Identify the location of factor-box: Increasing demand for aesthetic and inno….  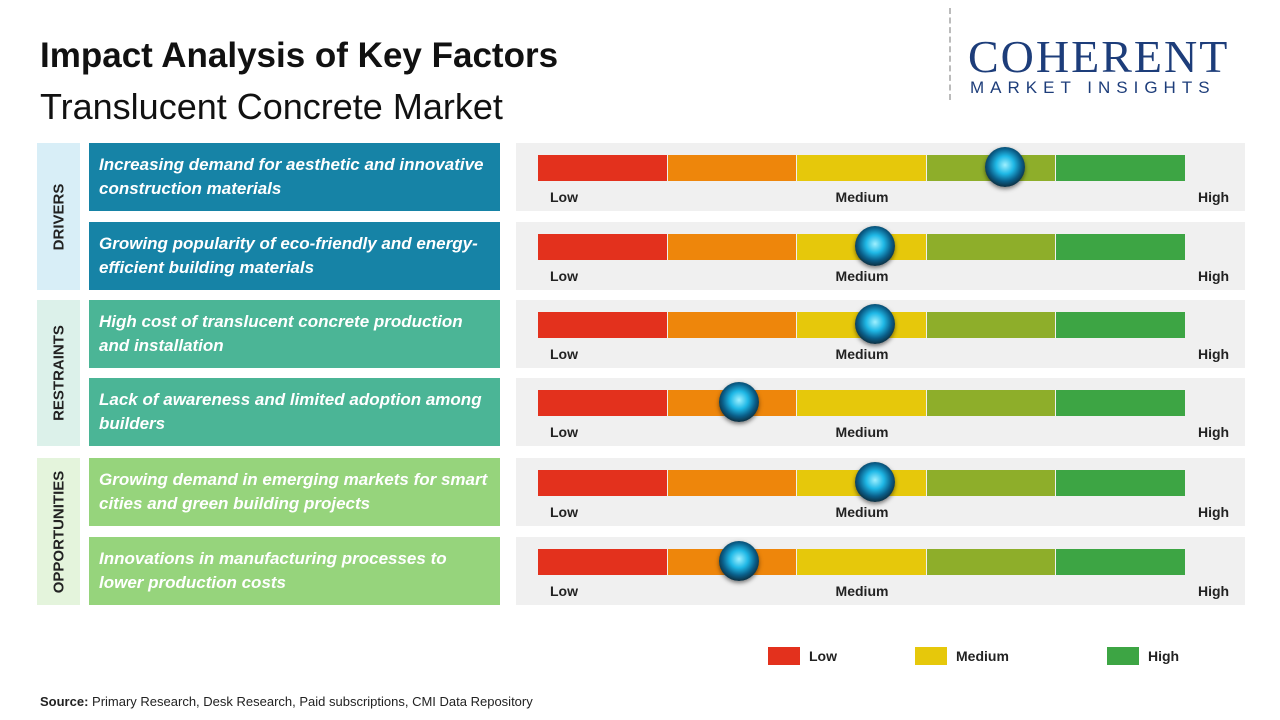
(294, 177).